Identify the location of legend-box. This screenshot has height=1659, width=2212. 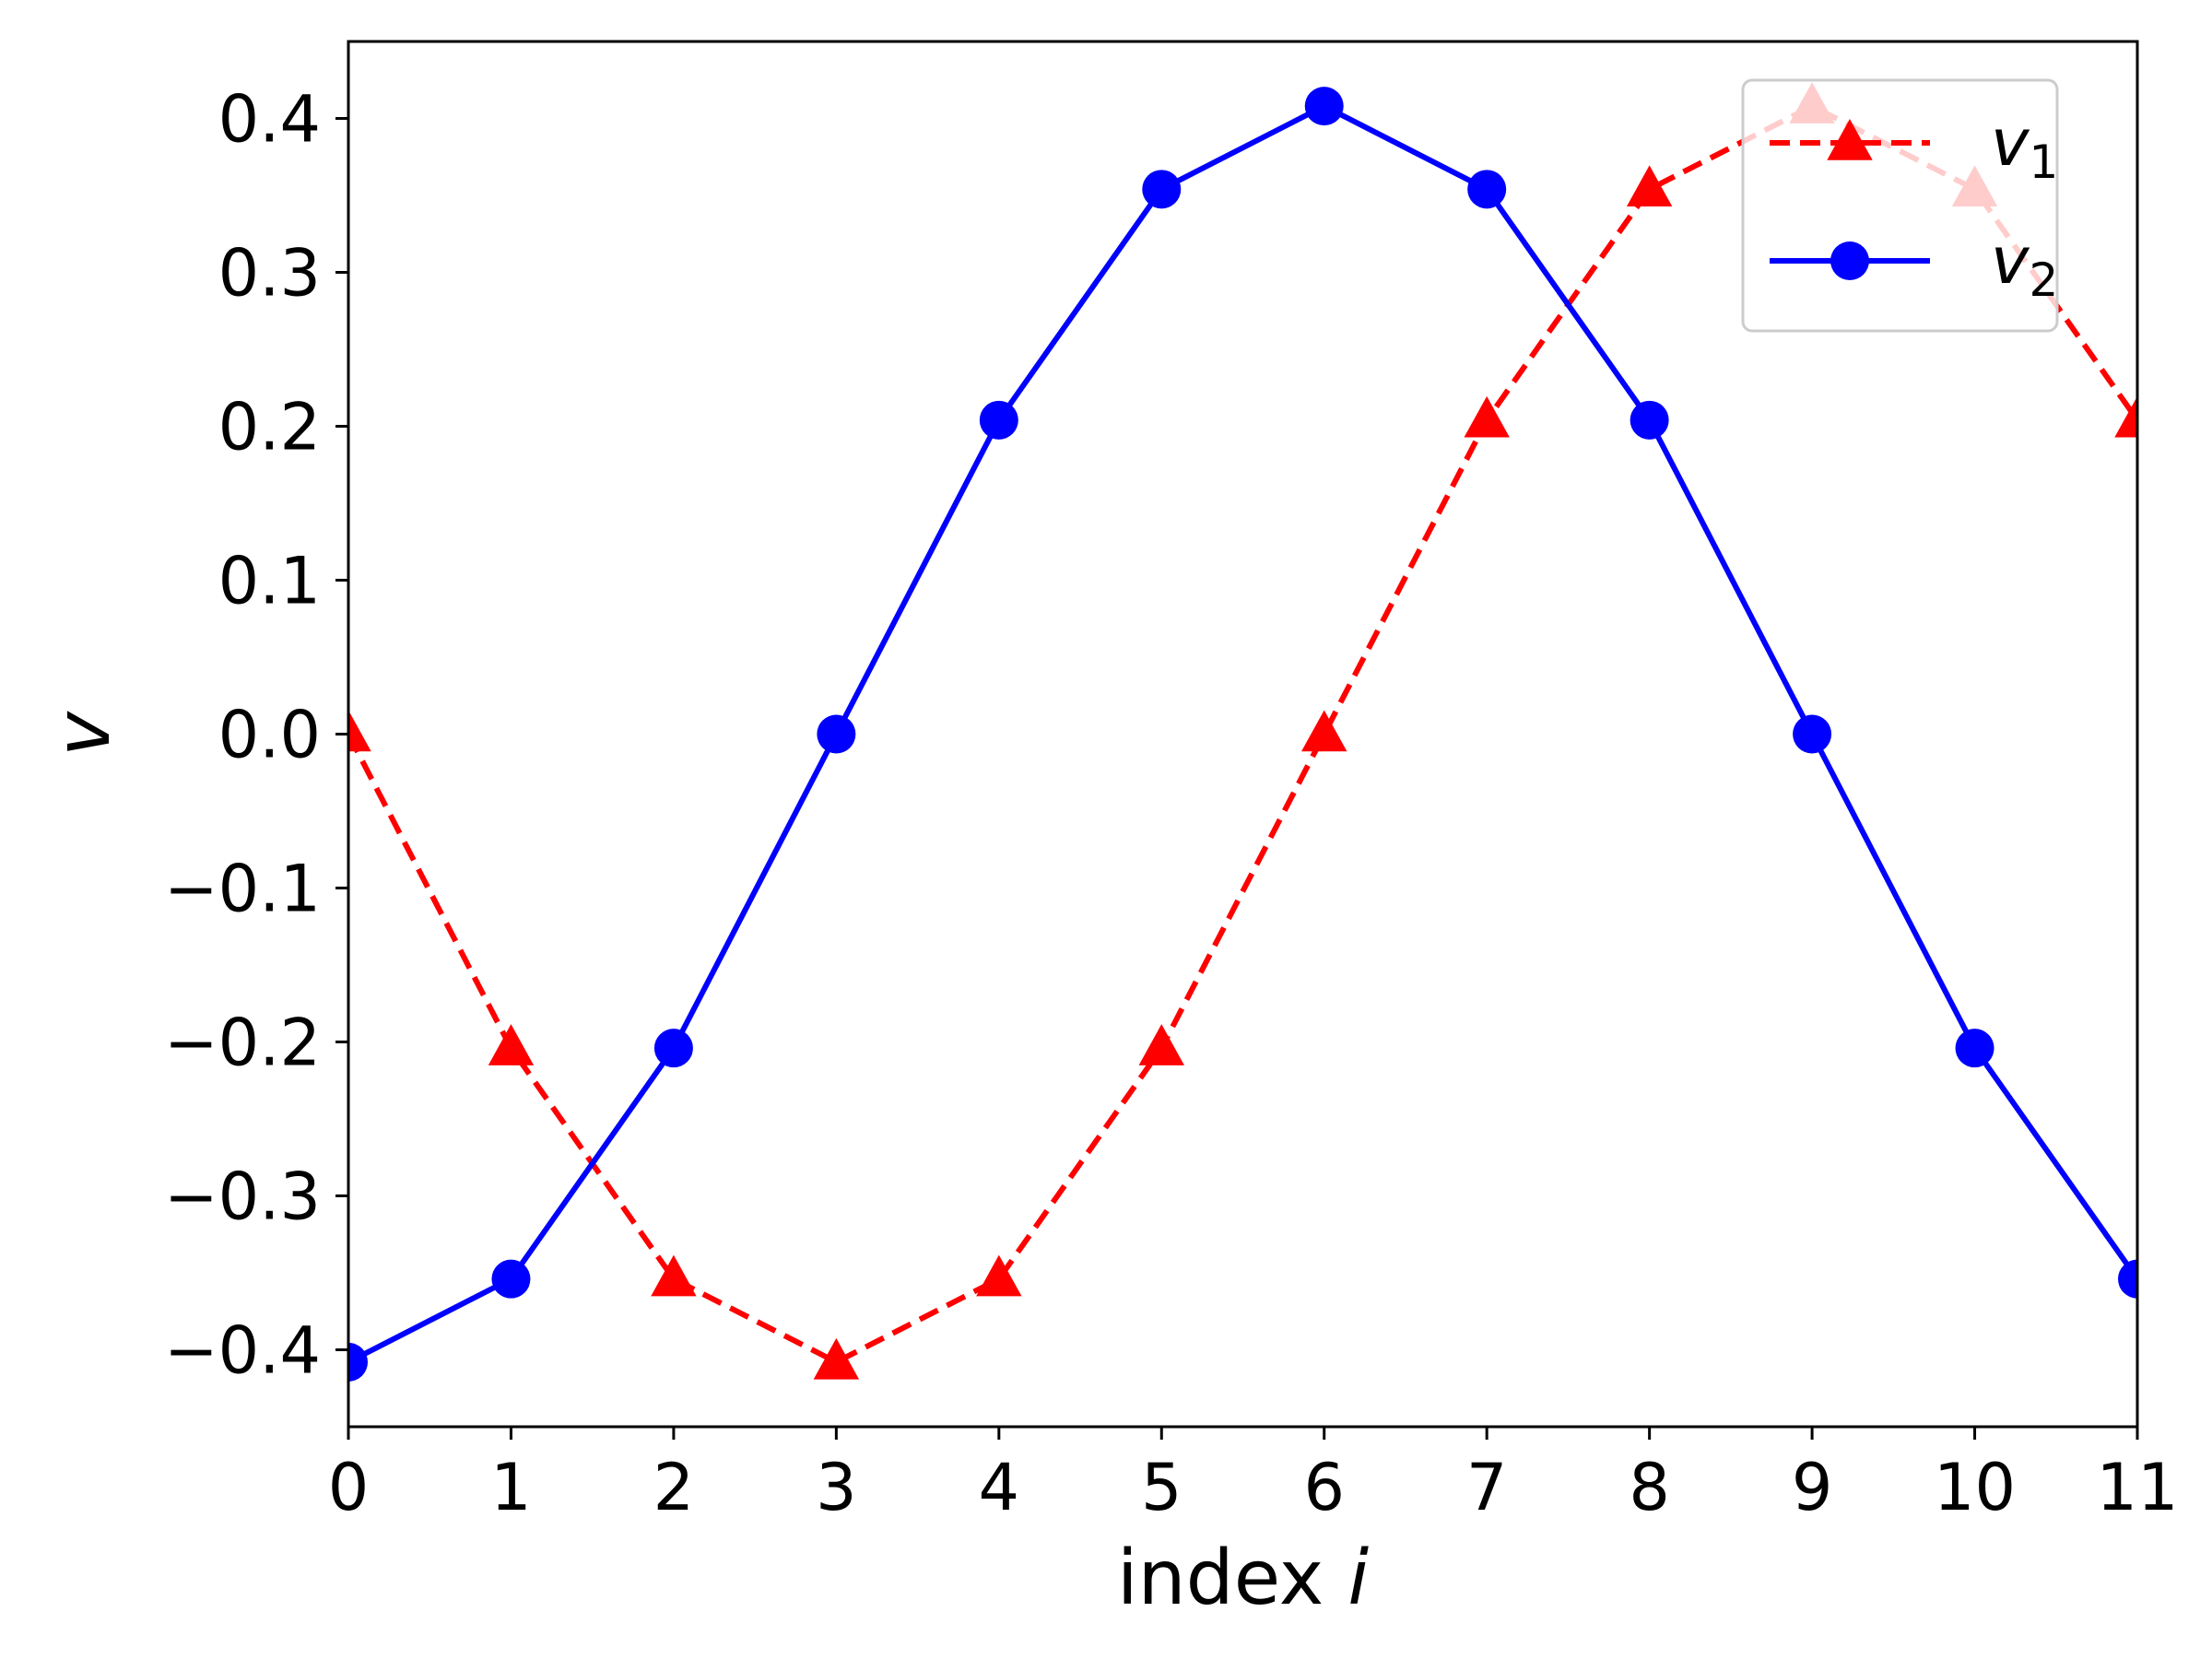
(1900, 205).